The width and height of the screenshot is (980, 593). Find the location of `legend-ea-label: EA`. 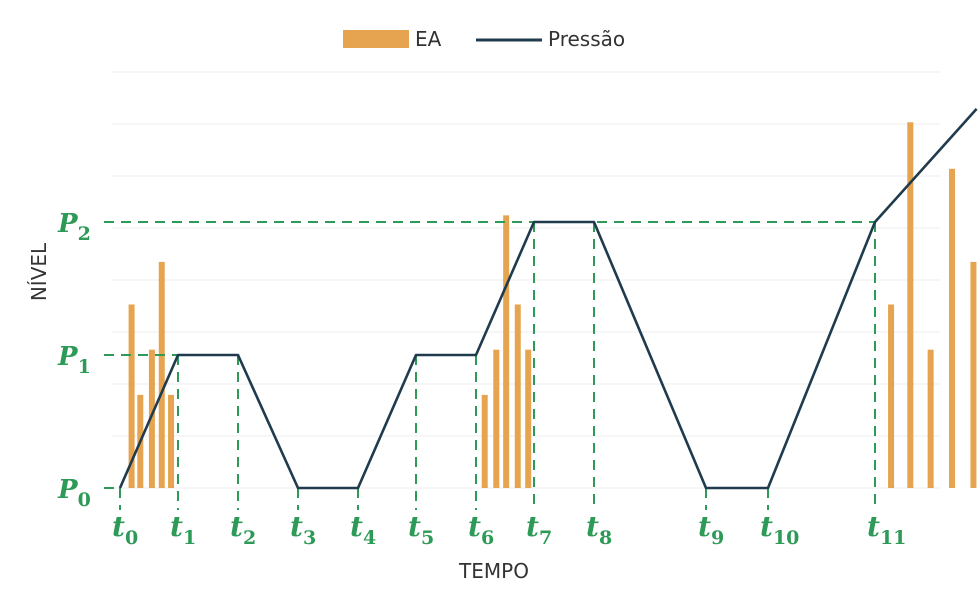

legend-ea-label: EA is located at coordinates (428, 39).